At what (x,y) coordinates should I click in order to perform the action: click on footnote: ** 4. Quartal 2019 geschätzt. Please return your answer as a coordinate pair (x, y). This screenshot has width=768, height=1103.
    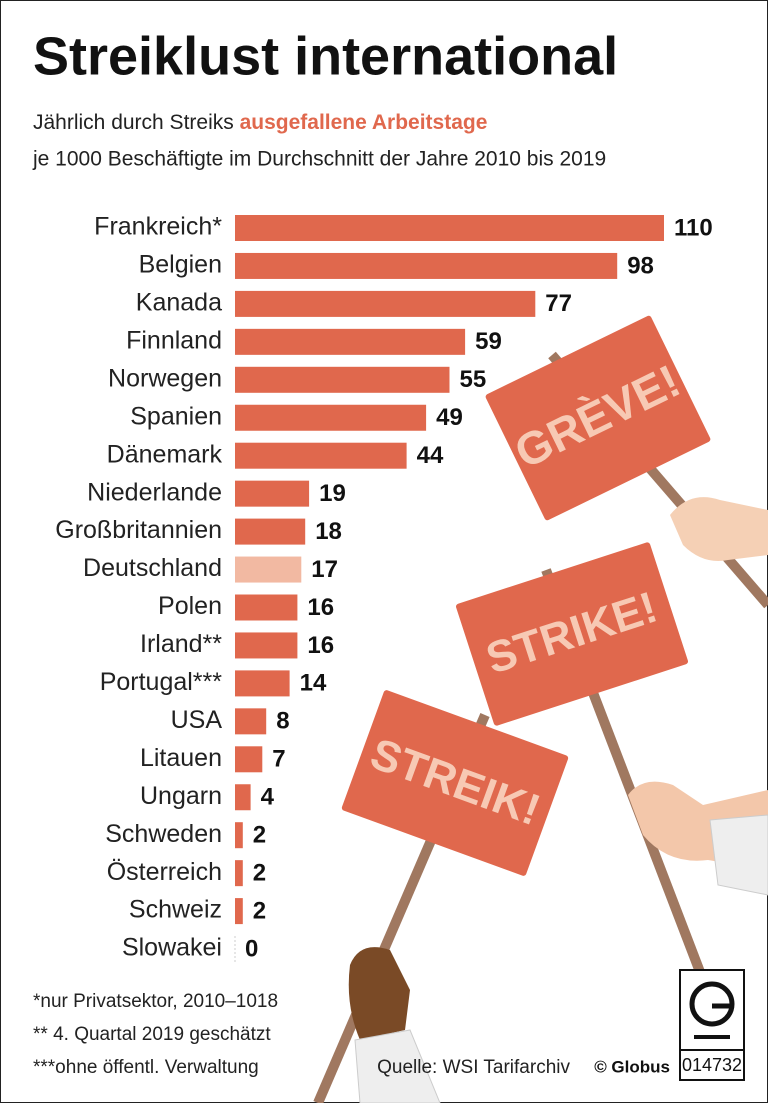
    Looking at the image, I should click on (152, 1034).